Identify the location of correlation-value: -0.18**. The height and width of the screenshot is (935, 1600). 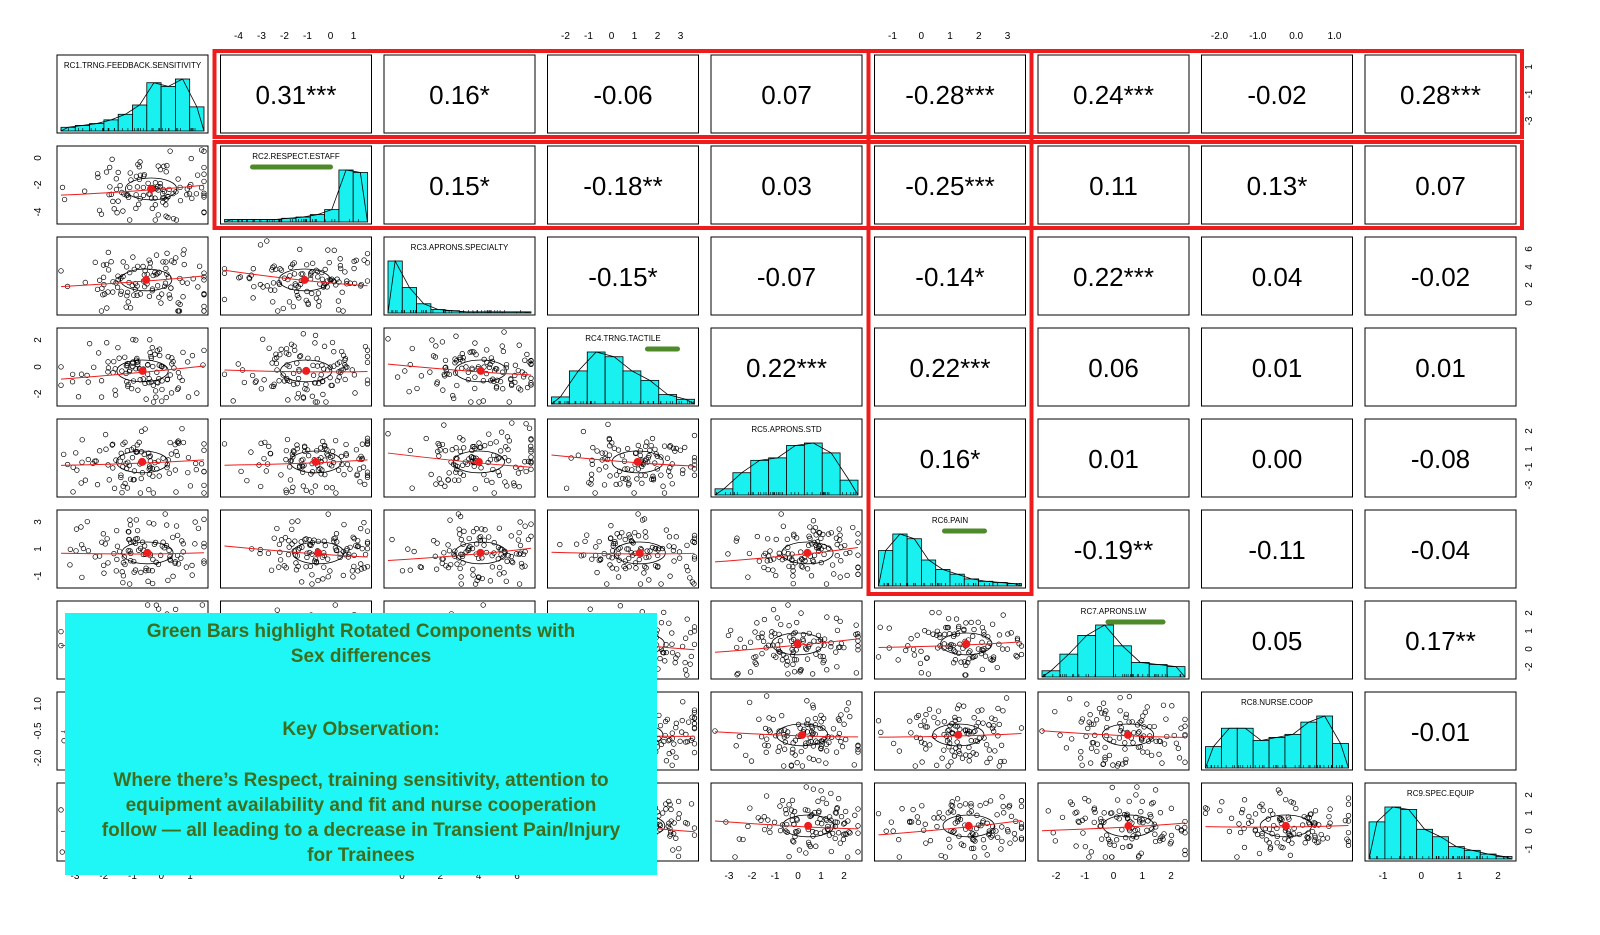
(623, 186).